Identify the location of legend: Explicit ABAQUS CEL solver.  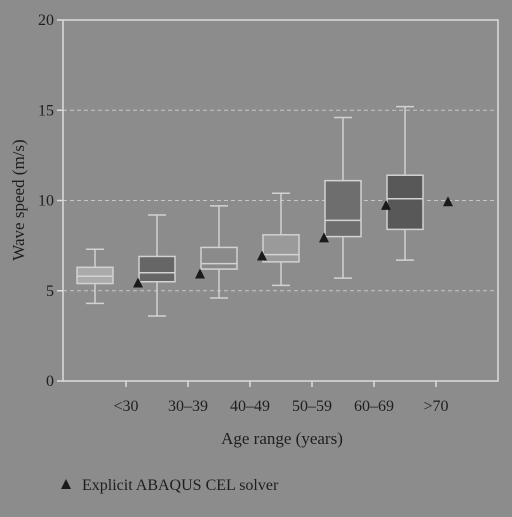
(170, 485).